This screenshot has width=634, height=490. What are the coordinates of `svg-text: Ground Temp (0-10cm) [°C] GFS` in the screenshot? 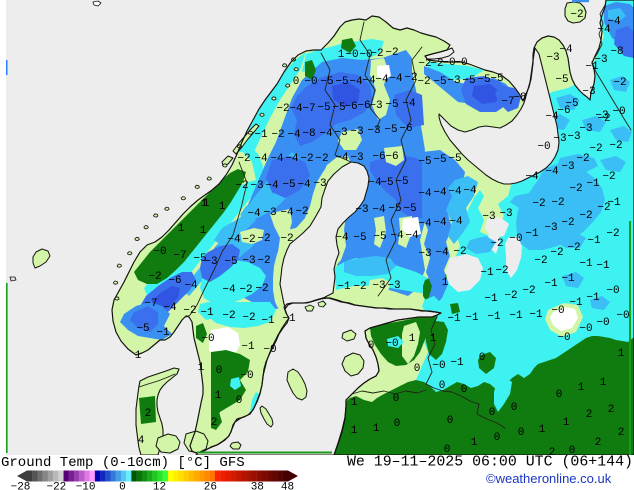 It's located at (123, 463).